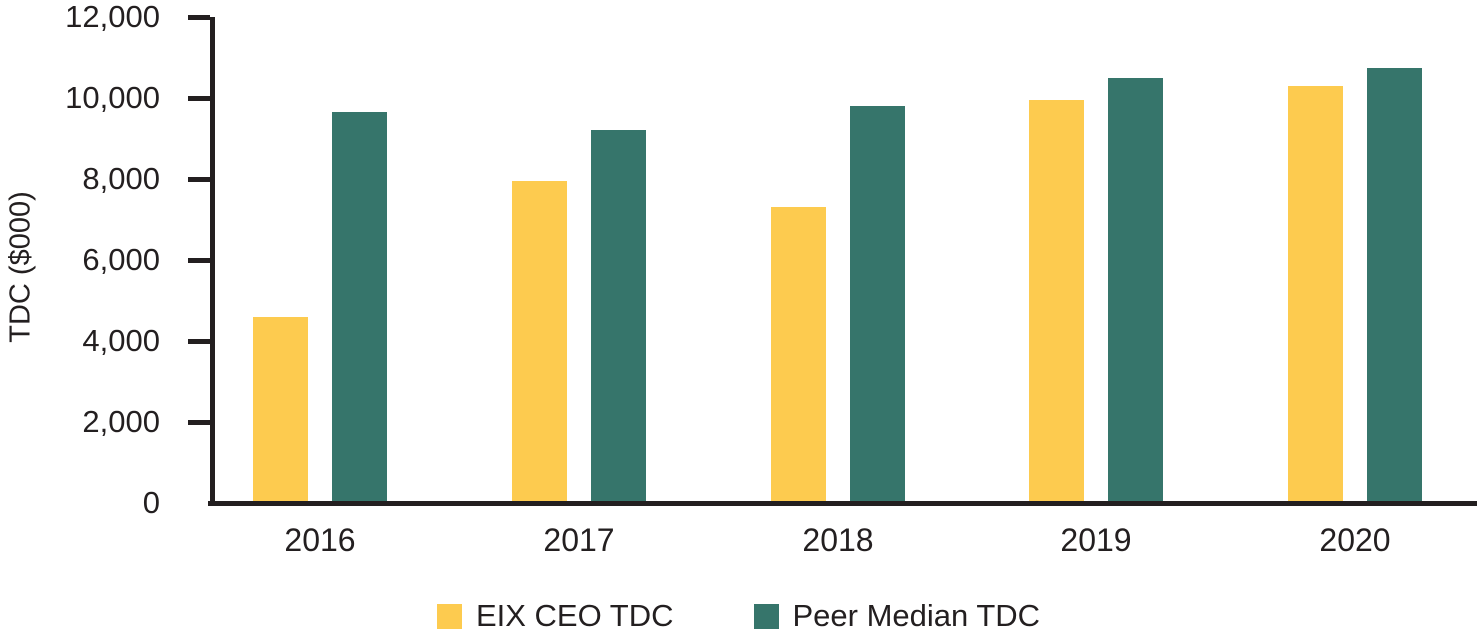 This screenshot has height=641, width=1477. Describe the element at coordinates (766, 616) in the screenshot. I see `legend-swatch-peer-median-tdc` at that location.